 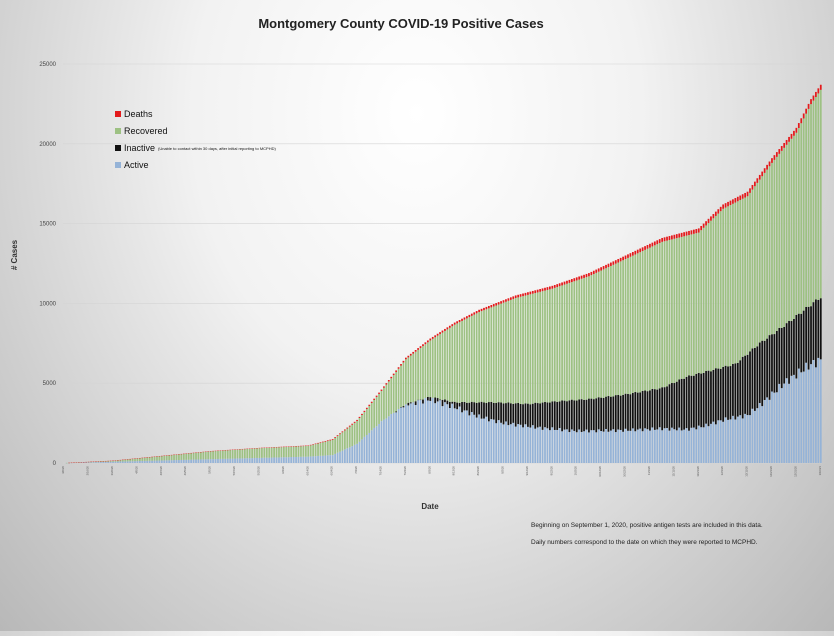 I want to click on x-tick-label: 12/11/20, so click(x=747, y=471).